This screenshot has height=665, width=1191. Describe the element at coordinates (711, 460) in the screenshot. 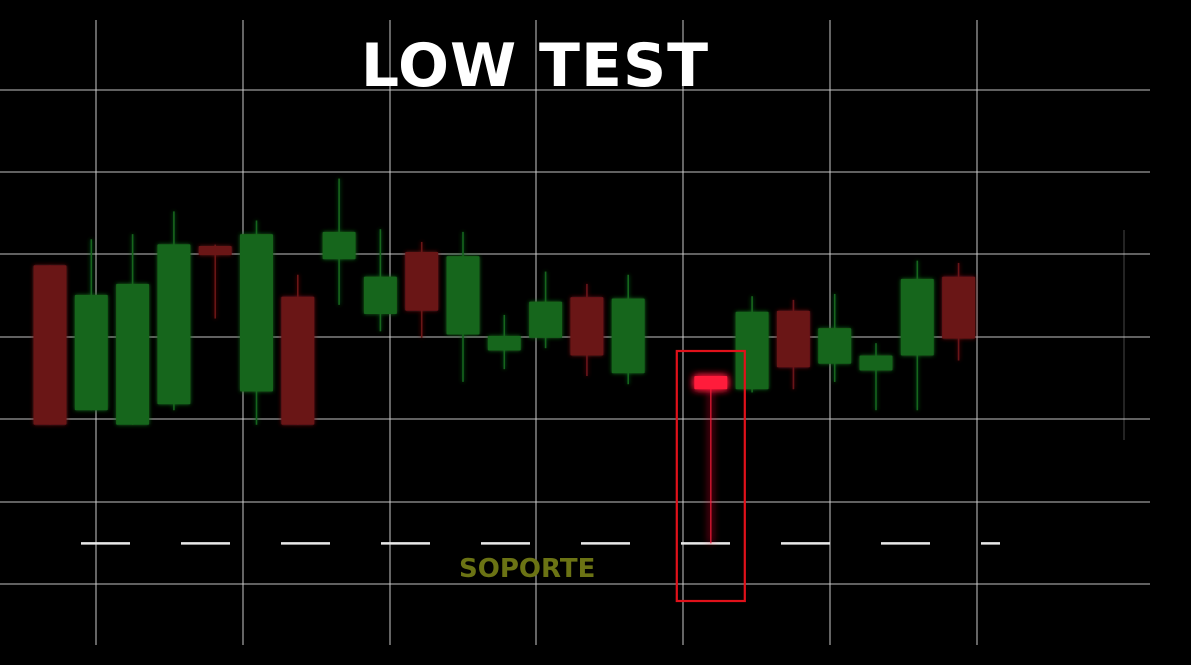

I see `highlighted-candle` at that location.